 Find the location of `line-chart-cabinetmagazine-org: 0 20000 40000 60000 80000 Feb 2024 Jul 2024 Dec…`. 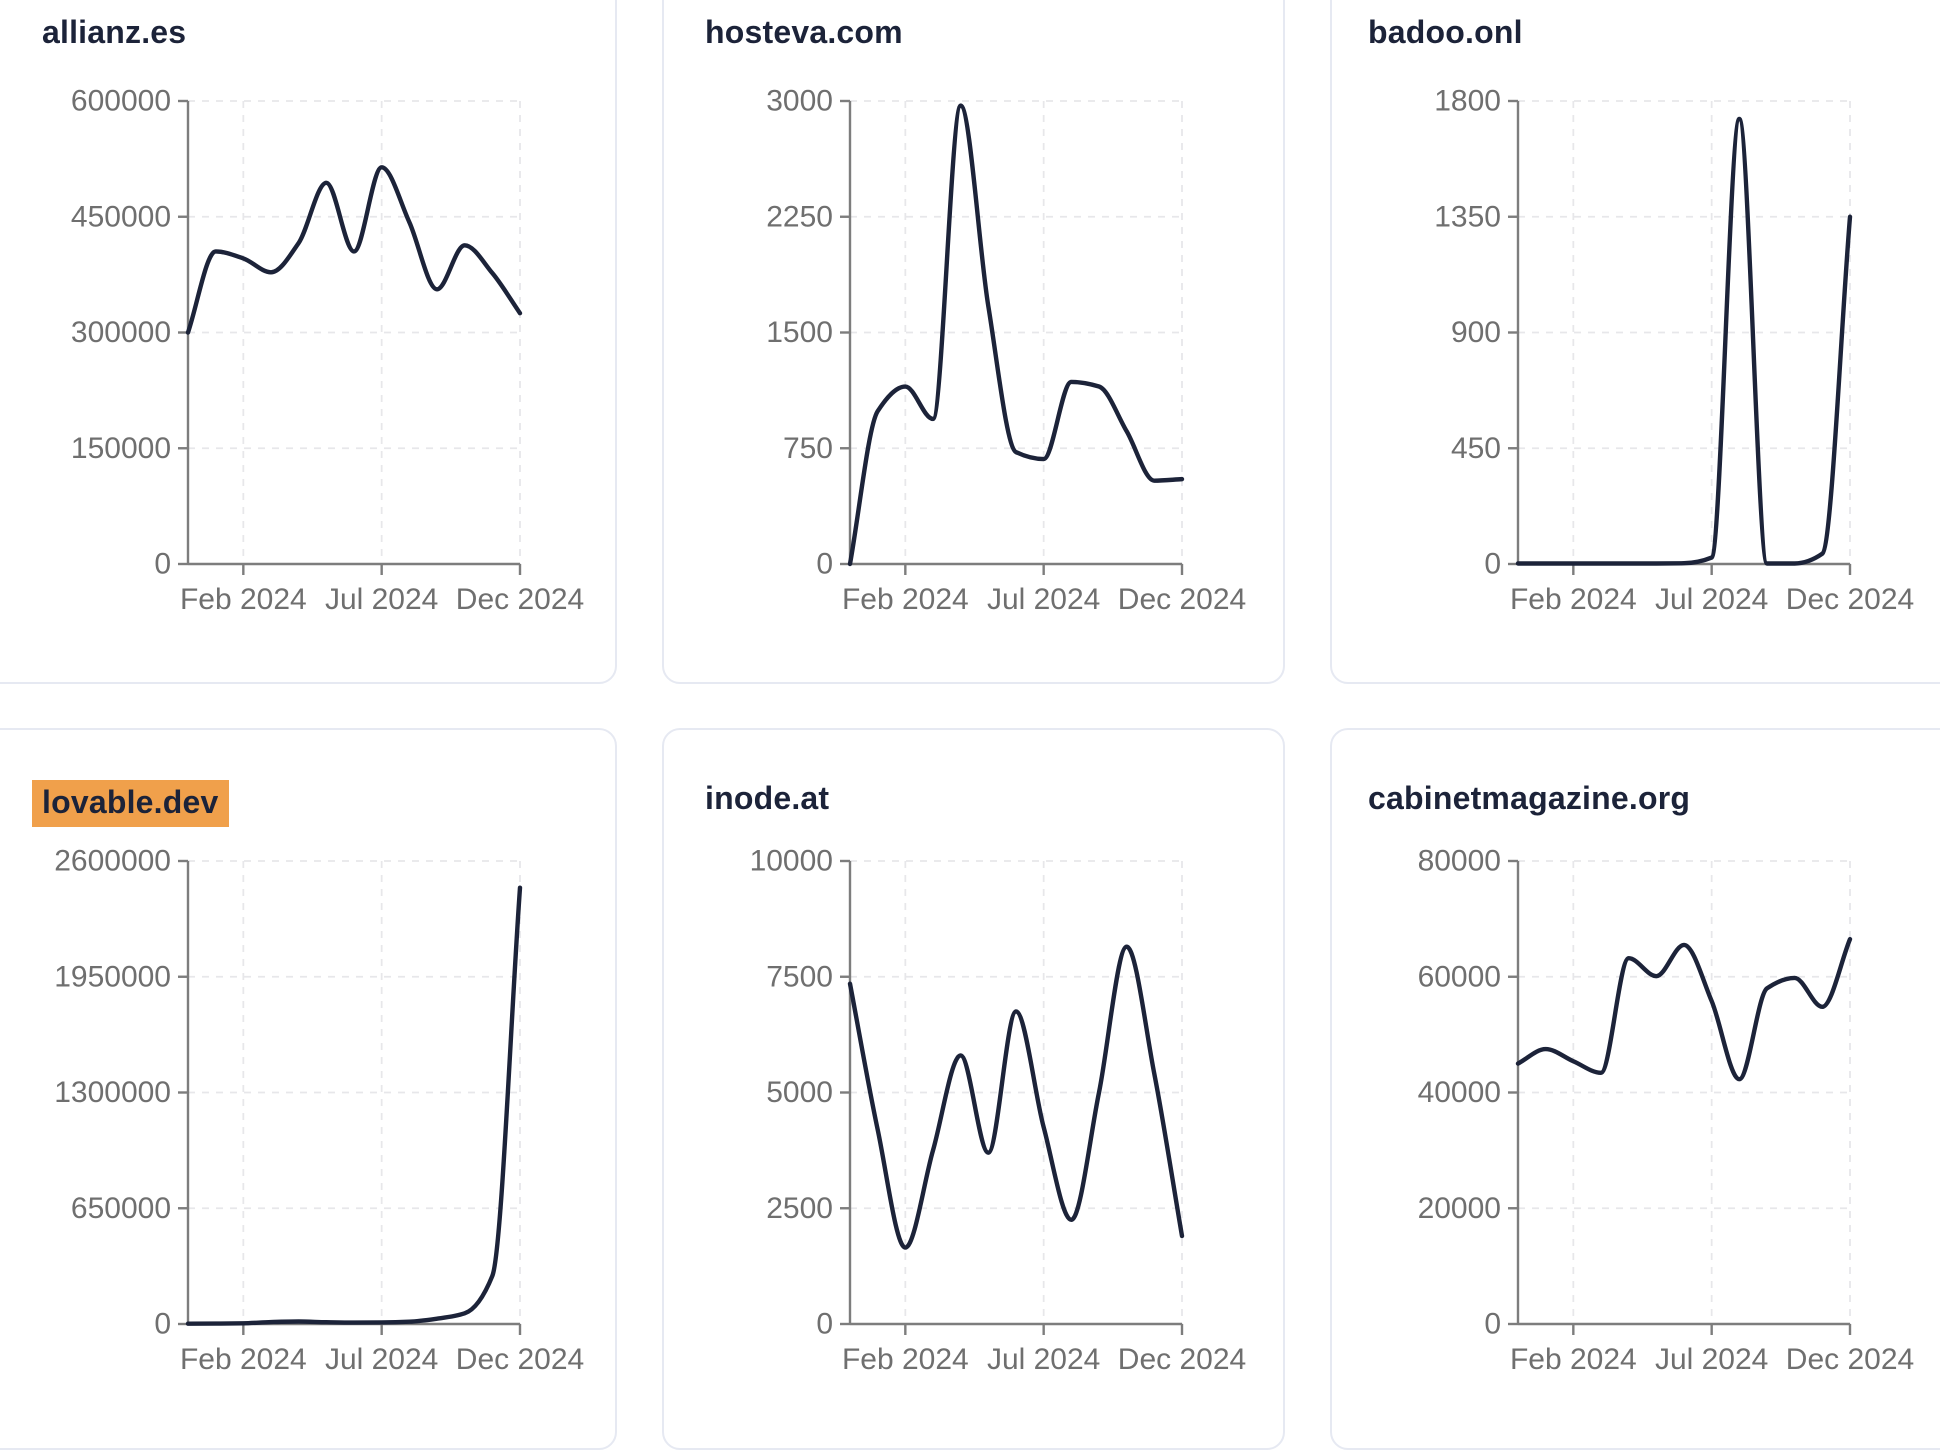

line-chart-cabinetmagazine-org: 0 20000 40000 60000 80000 Feb 2024 Jul 2024 Dec… is located at coordinates (1666, 1111).